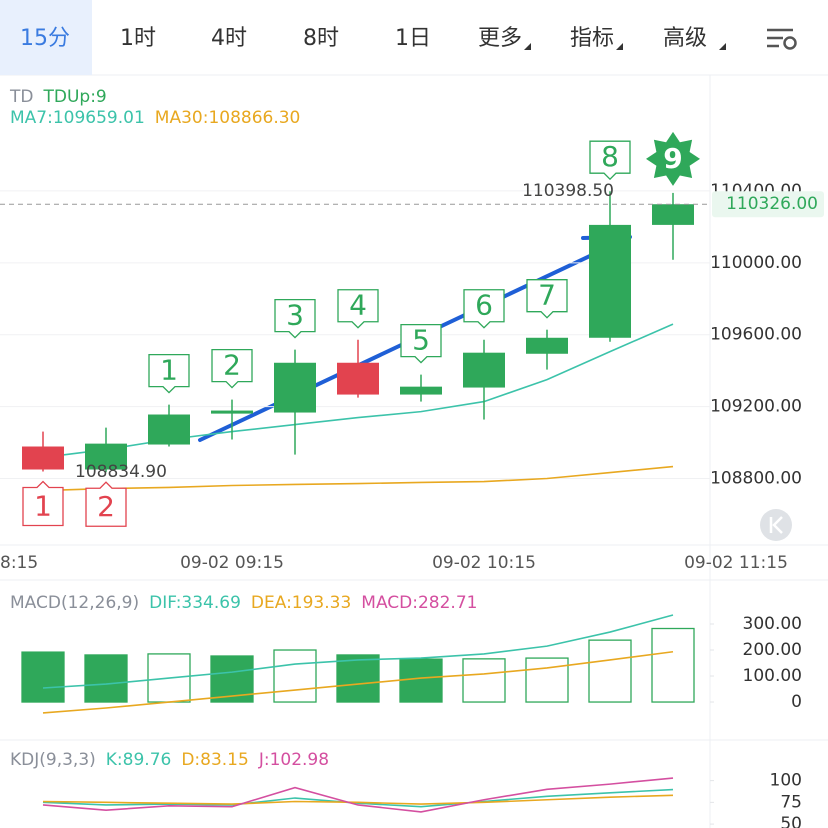 The width and height of the screenshot is (828, 828). Describe the element at coordinates (547, 295) in the screenshot. I see `td-count: 7` at that location.